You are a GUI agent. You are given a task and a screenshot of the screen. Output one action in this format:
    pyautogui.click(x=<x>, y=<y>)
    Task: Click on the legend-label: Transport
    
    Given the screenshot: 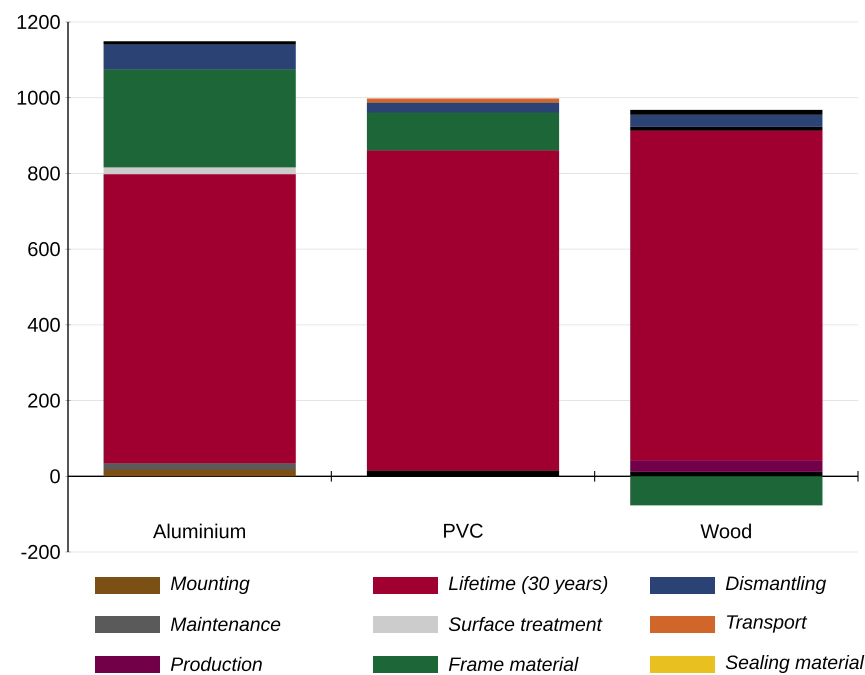 What is the action you would take?
    pyautogui.click(x=767, y=624)
    